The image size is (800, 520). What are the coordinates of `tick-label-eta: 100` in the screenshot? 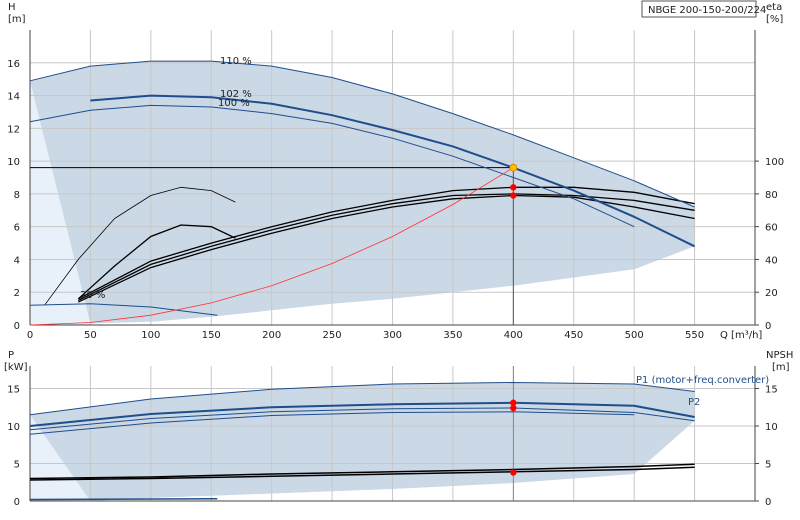 It's located at (774, 162).